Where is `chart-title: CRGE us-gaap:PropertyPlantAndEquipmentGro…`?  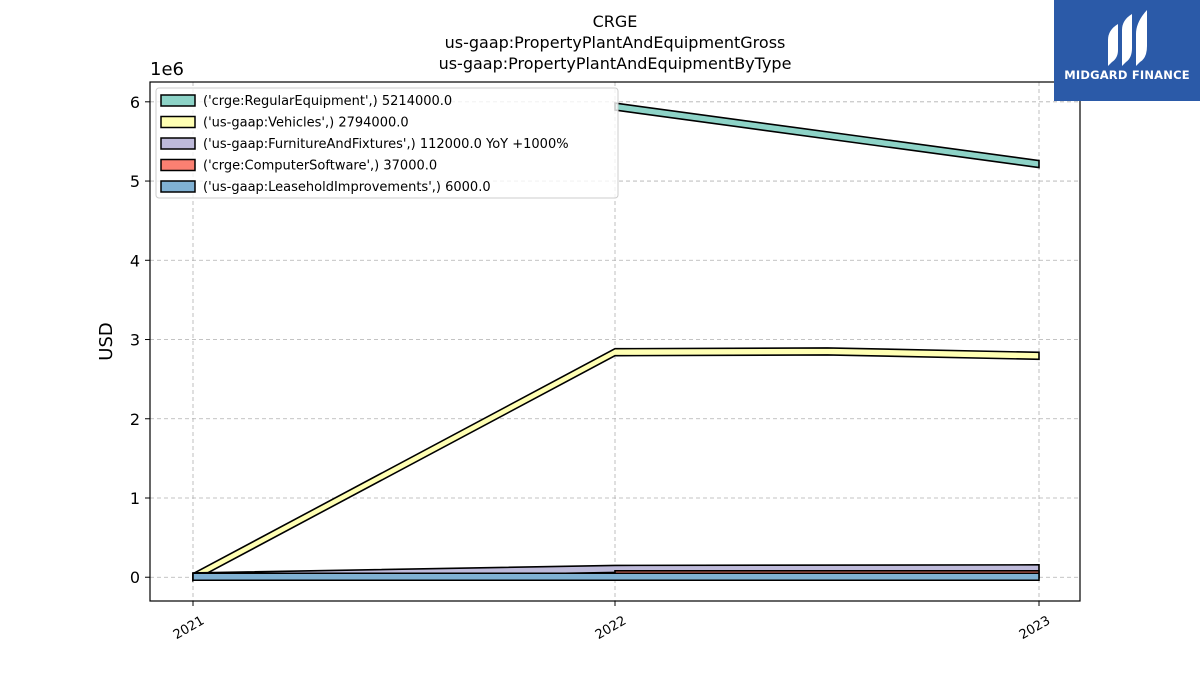
chart-title: CRGE us-gaap:PropertyPlantAndEquipmentGro… is located at coordinates (615, 42).